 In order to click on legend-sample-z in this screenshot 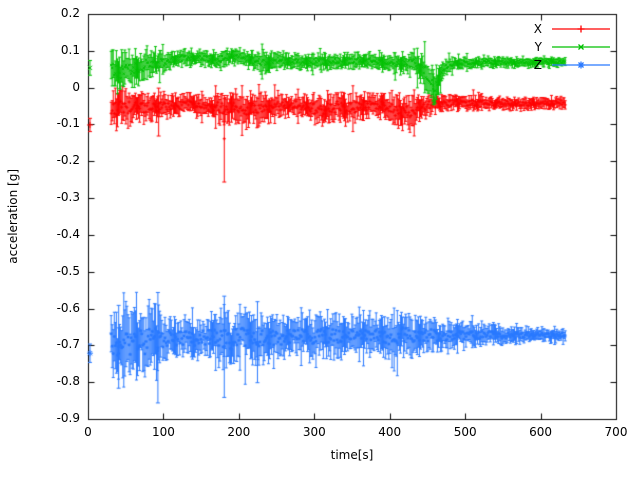, I will do `click(581, 65)`.